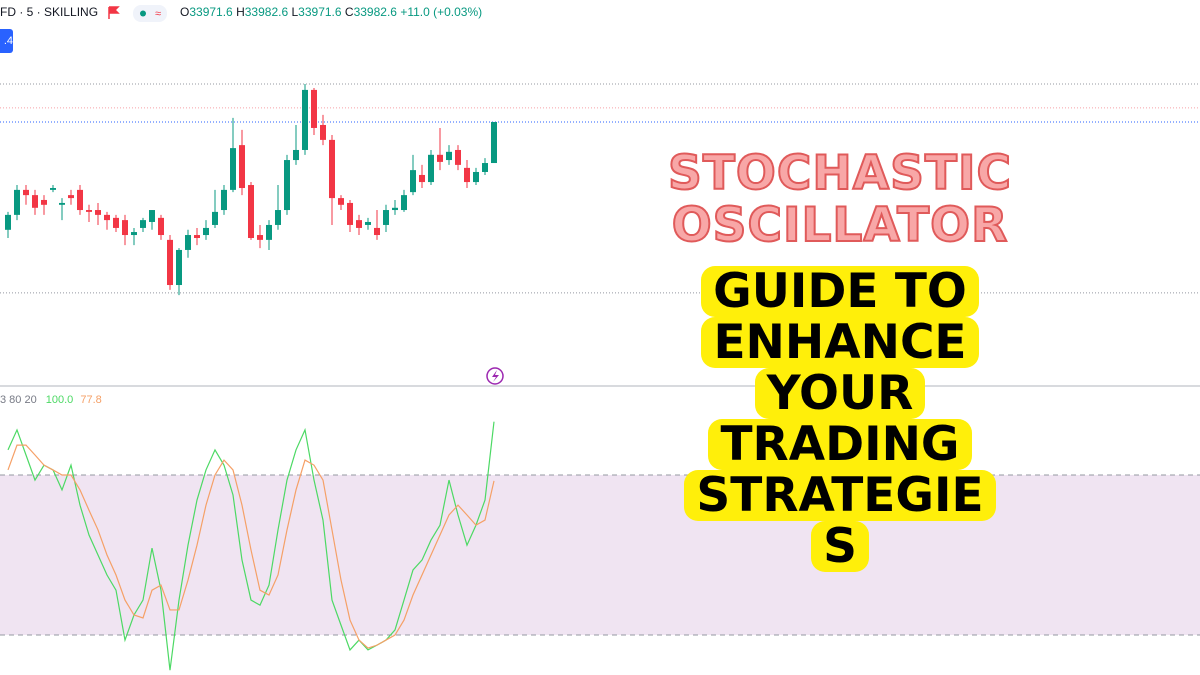  Describe the element at coordinates (91, 400) in the screenshot. I see `d-value: 77.8` at that location.